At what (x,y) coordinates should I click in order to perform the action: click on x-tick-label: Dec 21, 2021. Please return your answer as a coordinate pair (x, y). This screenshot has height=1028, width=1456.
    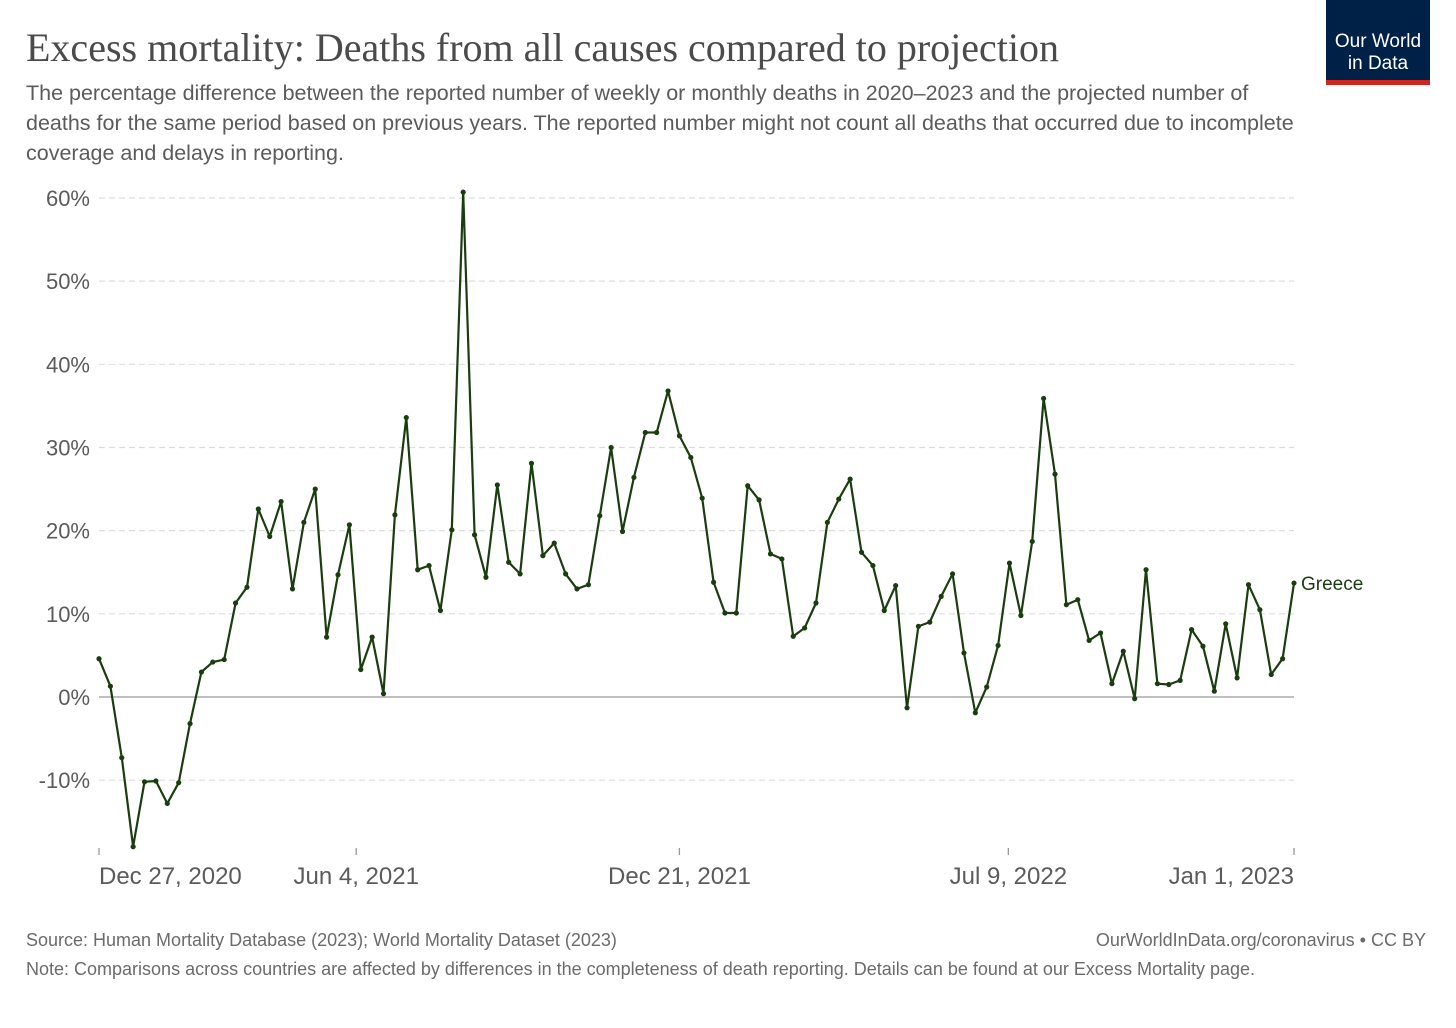
    Looking at the image, I should click on (679, 876).